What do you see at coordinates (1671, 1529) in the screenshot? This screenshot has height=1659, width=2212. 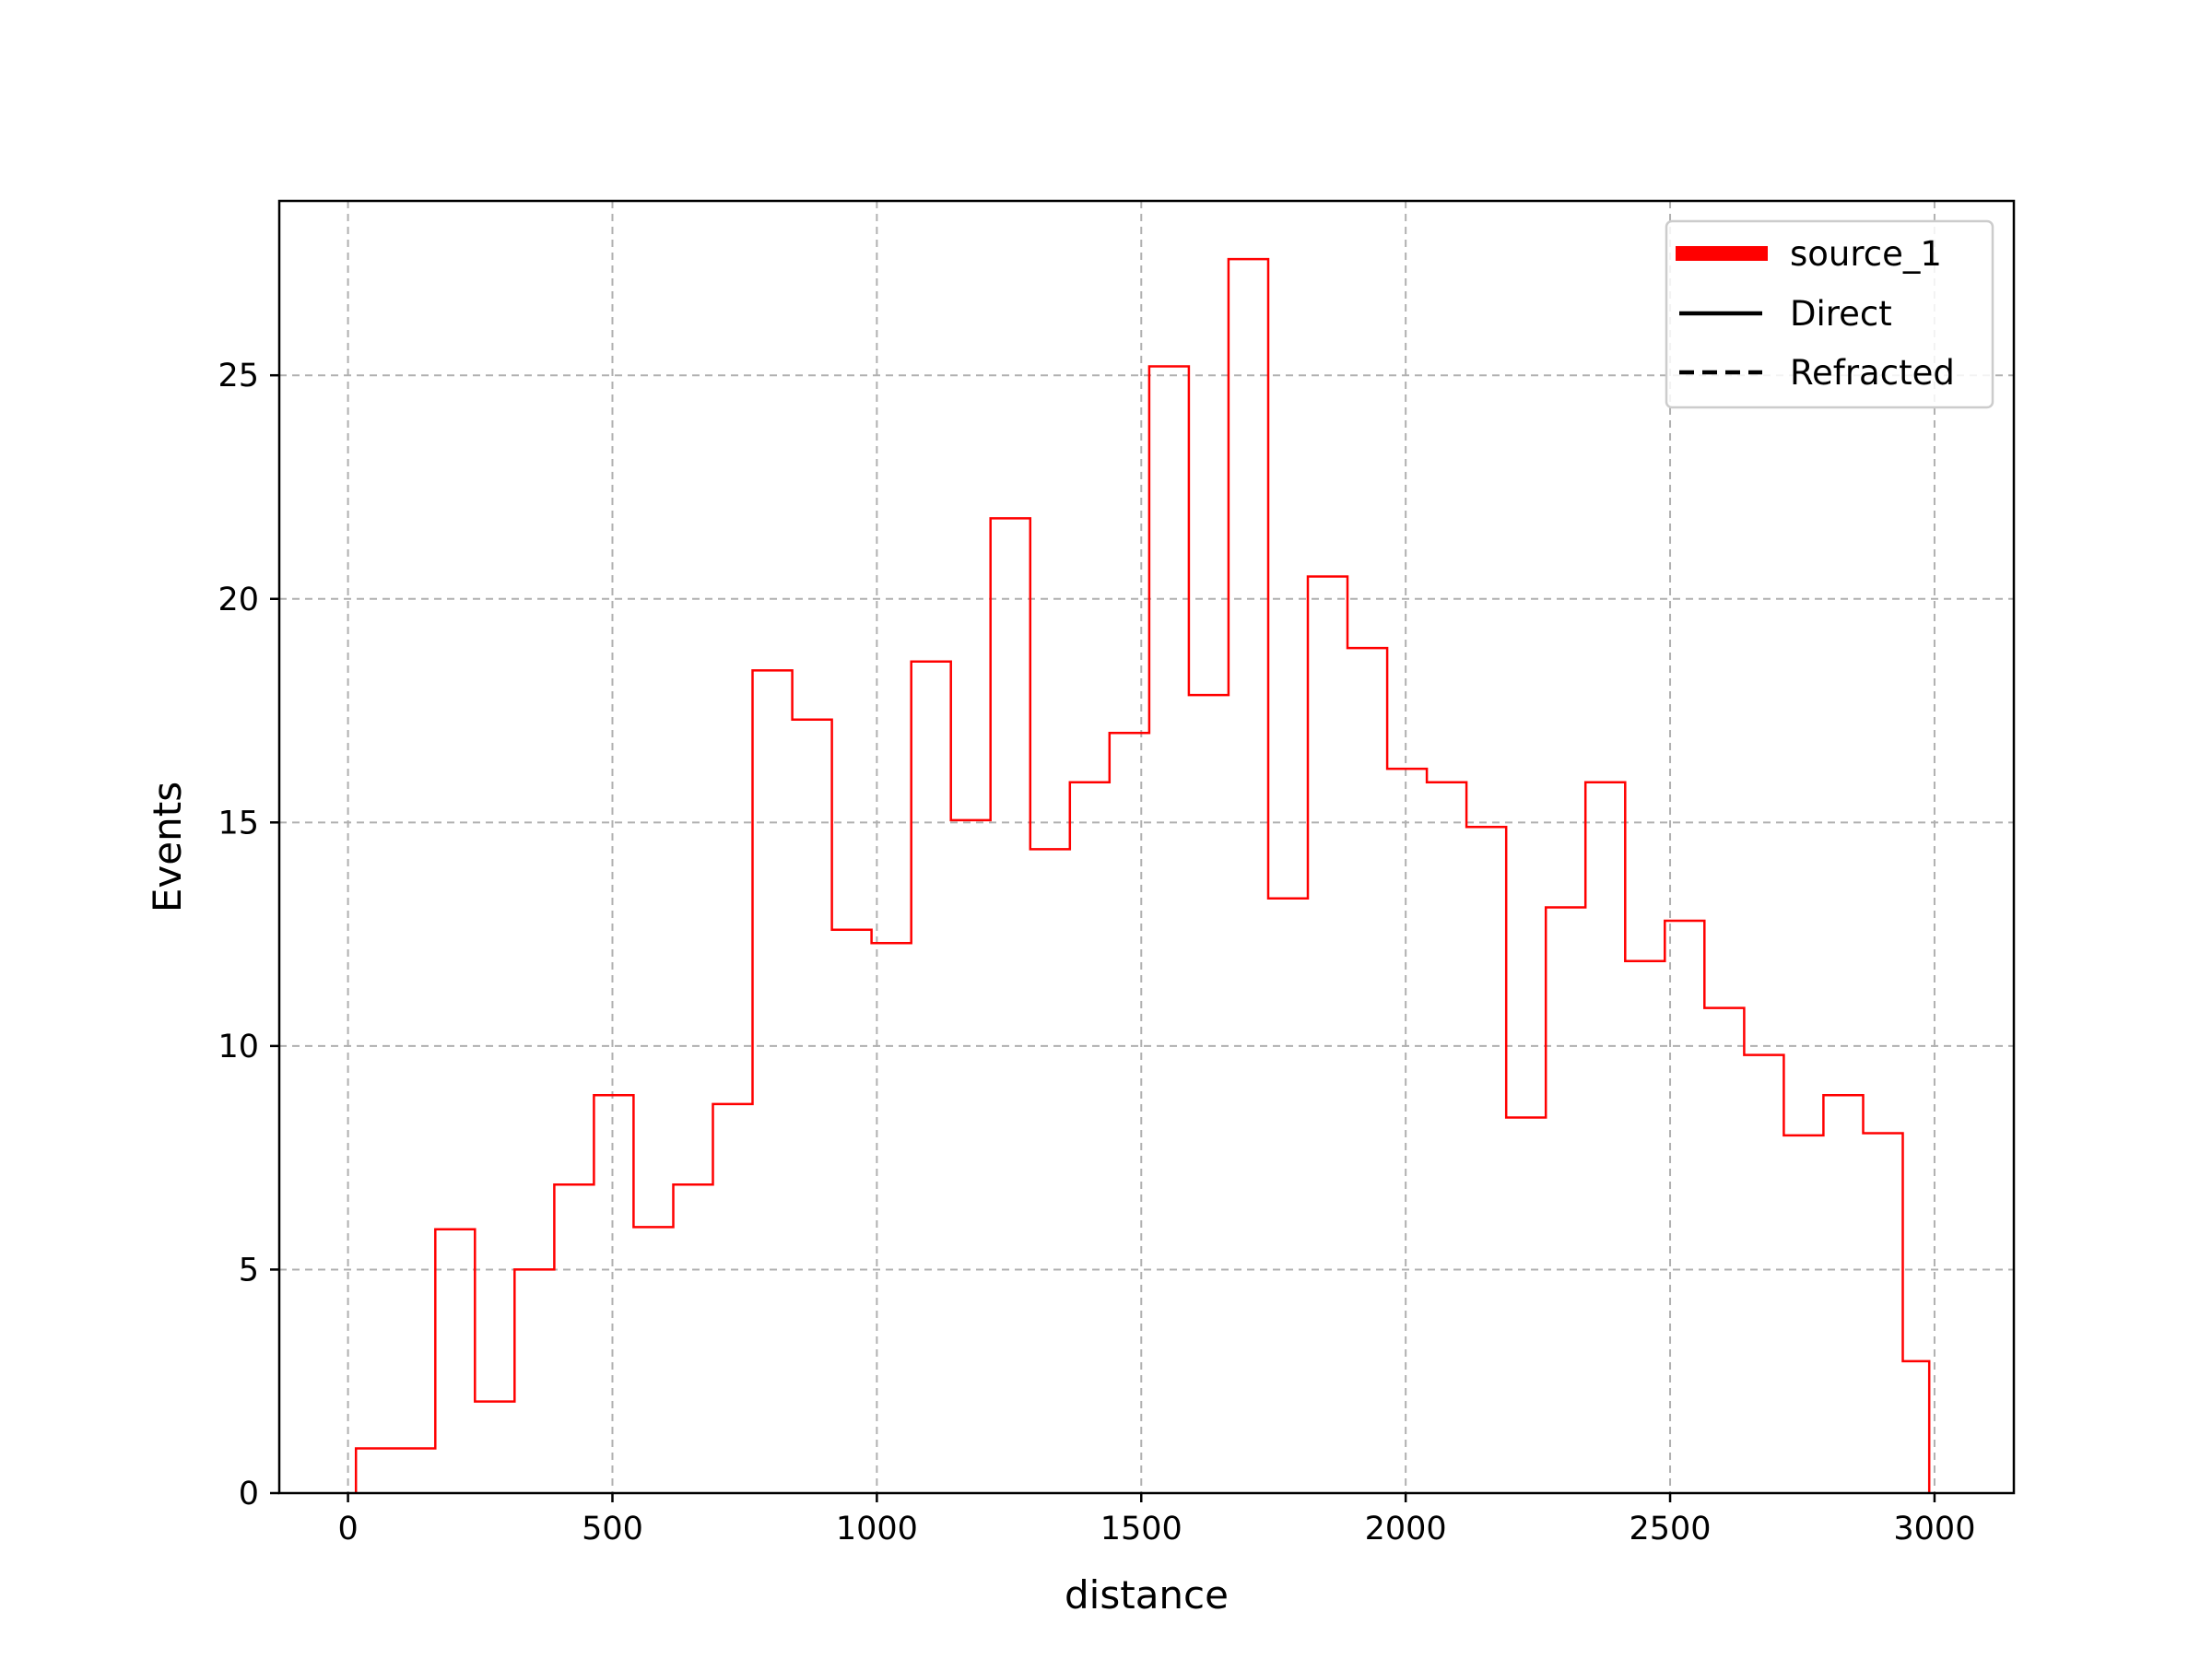 I see `x-tick-label: 2500` at bounding box center [1671, 1529].